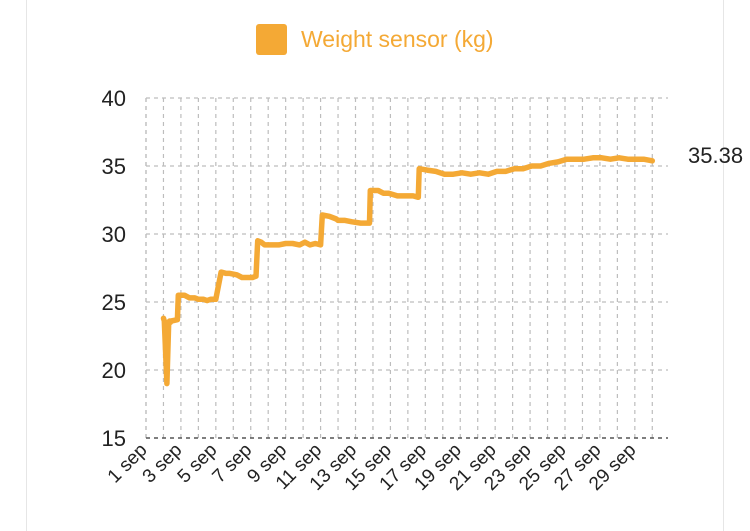  Describe the element at coordinates (114, 438) in the screenshot. I see `y-tick-label: 15` at that location.